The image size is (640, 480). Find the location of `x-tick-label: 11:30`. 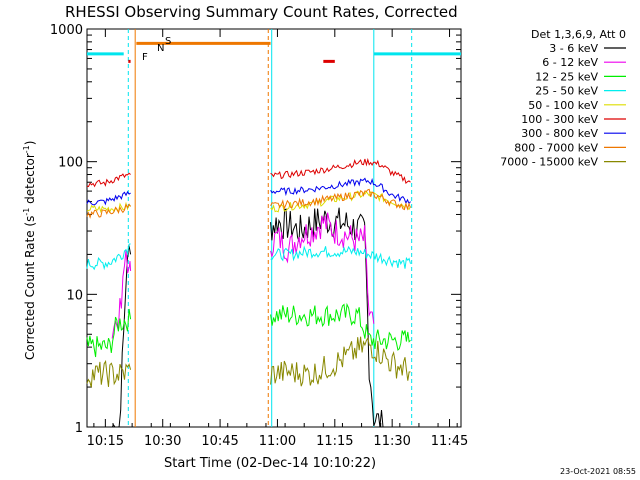

x-tick-label: 11:30 is located at coordinates (391, 441).